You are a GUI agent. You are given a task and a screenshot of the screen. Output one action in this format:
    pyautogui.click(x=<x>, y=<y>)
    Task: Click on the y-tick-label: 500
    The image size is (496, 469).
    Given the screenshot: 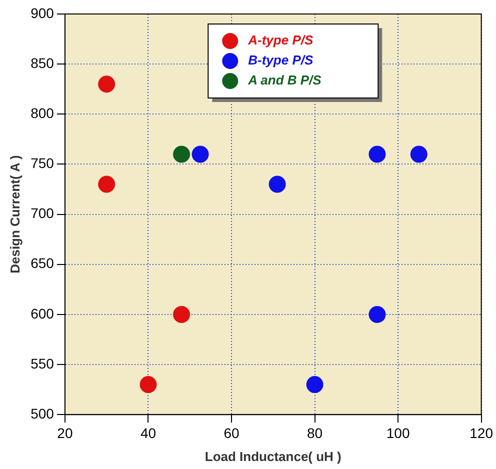 What is the action you would take?
    pyautogui.click(x=42, y=413)
    